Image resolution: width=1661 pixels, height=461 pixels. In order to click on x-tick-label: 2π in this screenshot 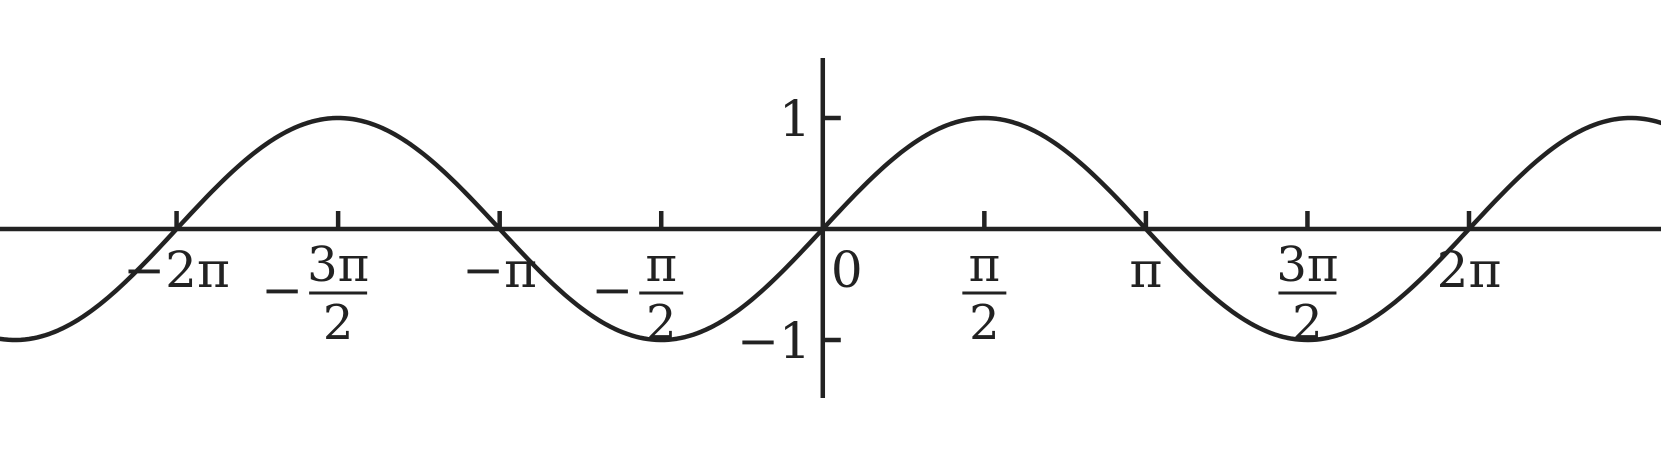, I will do `click(1469, 270)`.